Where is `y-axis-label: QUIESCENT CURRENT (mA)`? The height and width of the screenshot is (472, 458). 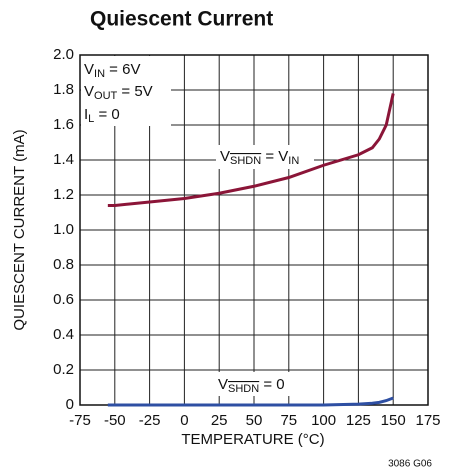
y-axis-label: QUIESCENT CURRENT (mA) is located at coordinates (19, 229).